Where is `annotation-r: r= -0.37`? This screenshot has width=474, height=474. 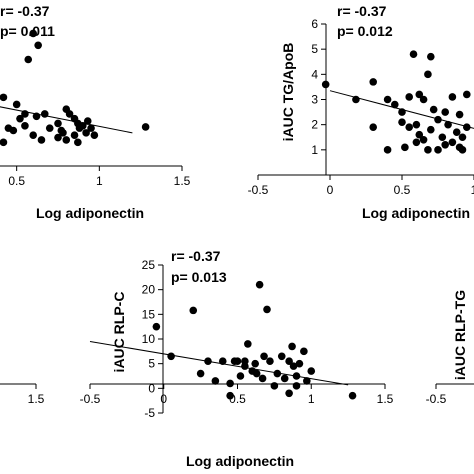
annotation-r: r= -0.37 is located at coordinates (196, 256).